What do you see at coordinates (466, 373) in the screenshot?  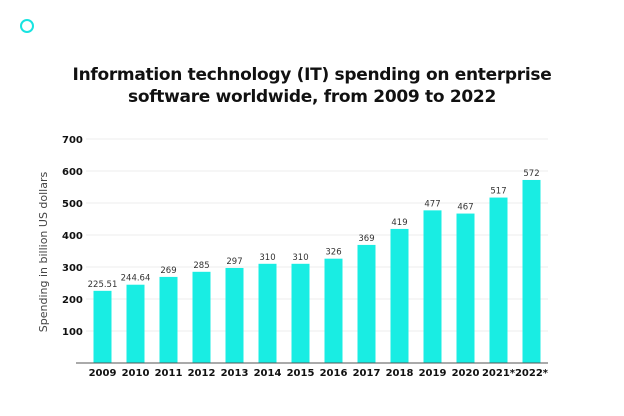 I see `x-tick-label: 2020` at bounding box center [466, 373].